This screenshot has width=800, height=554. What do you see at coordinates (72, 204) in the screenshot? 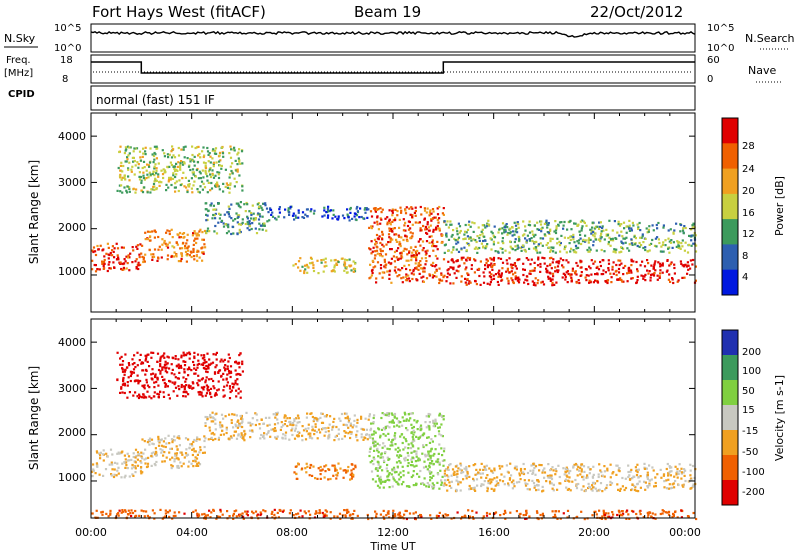
I see `power-yticks: 4000 3000 2000 1000` at bounding box center [72, 204].